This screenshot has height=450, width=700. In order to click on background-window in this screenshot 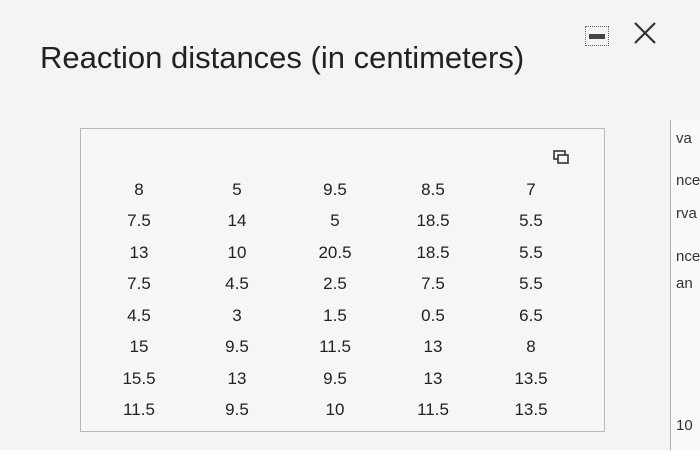, I will do `click(685, 285)`.